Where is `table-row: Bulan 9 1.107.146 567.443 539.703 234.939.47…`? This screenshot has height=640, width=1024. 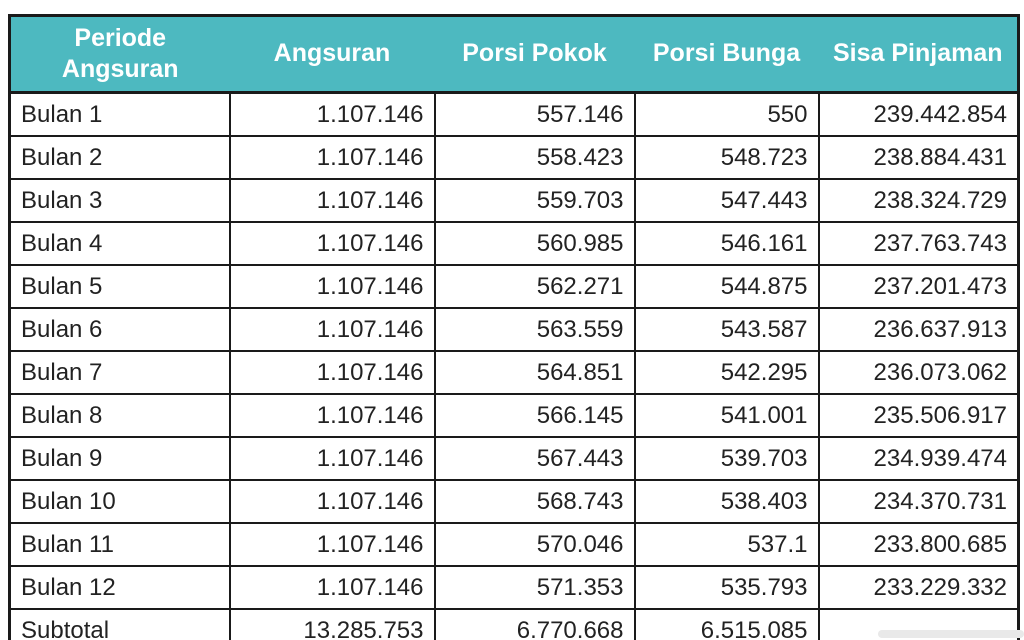 table-row: Bulan 9 1.107.146 567.443 539.703 234.939.47… is located at coordinates (514, 458).